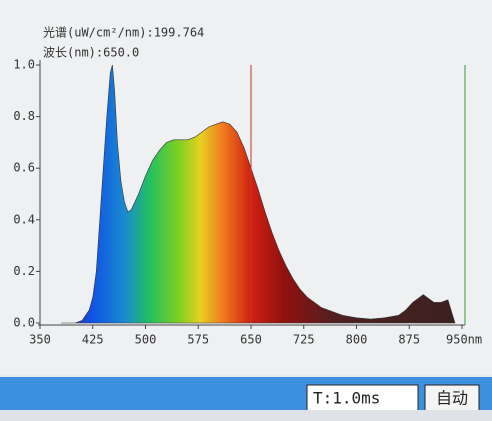 Image resolution: width=492 pixels, height=421 pixels. What do you see at coordinates (123, 33) in the screenshot?
I see `annotation: 光谱(uW/cm²/nm):199.764` at bounding box center [123, 33].